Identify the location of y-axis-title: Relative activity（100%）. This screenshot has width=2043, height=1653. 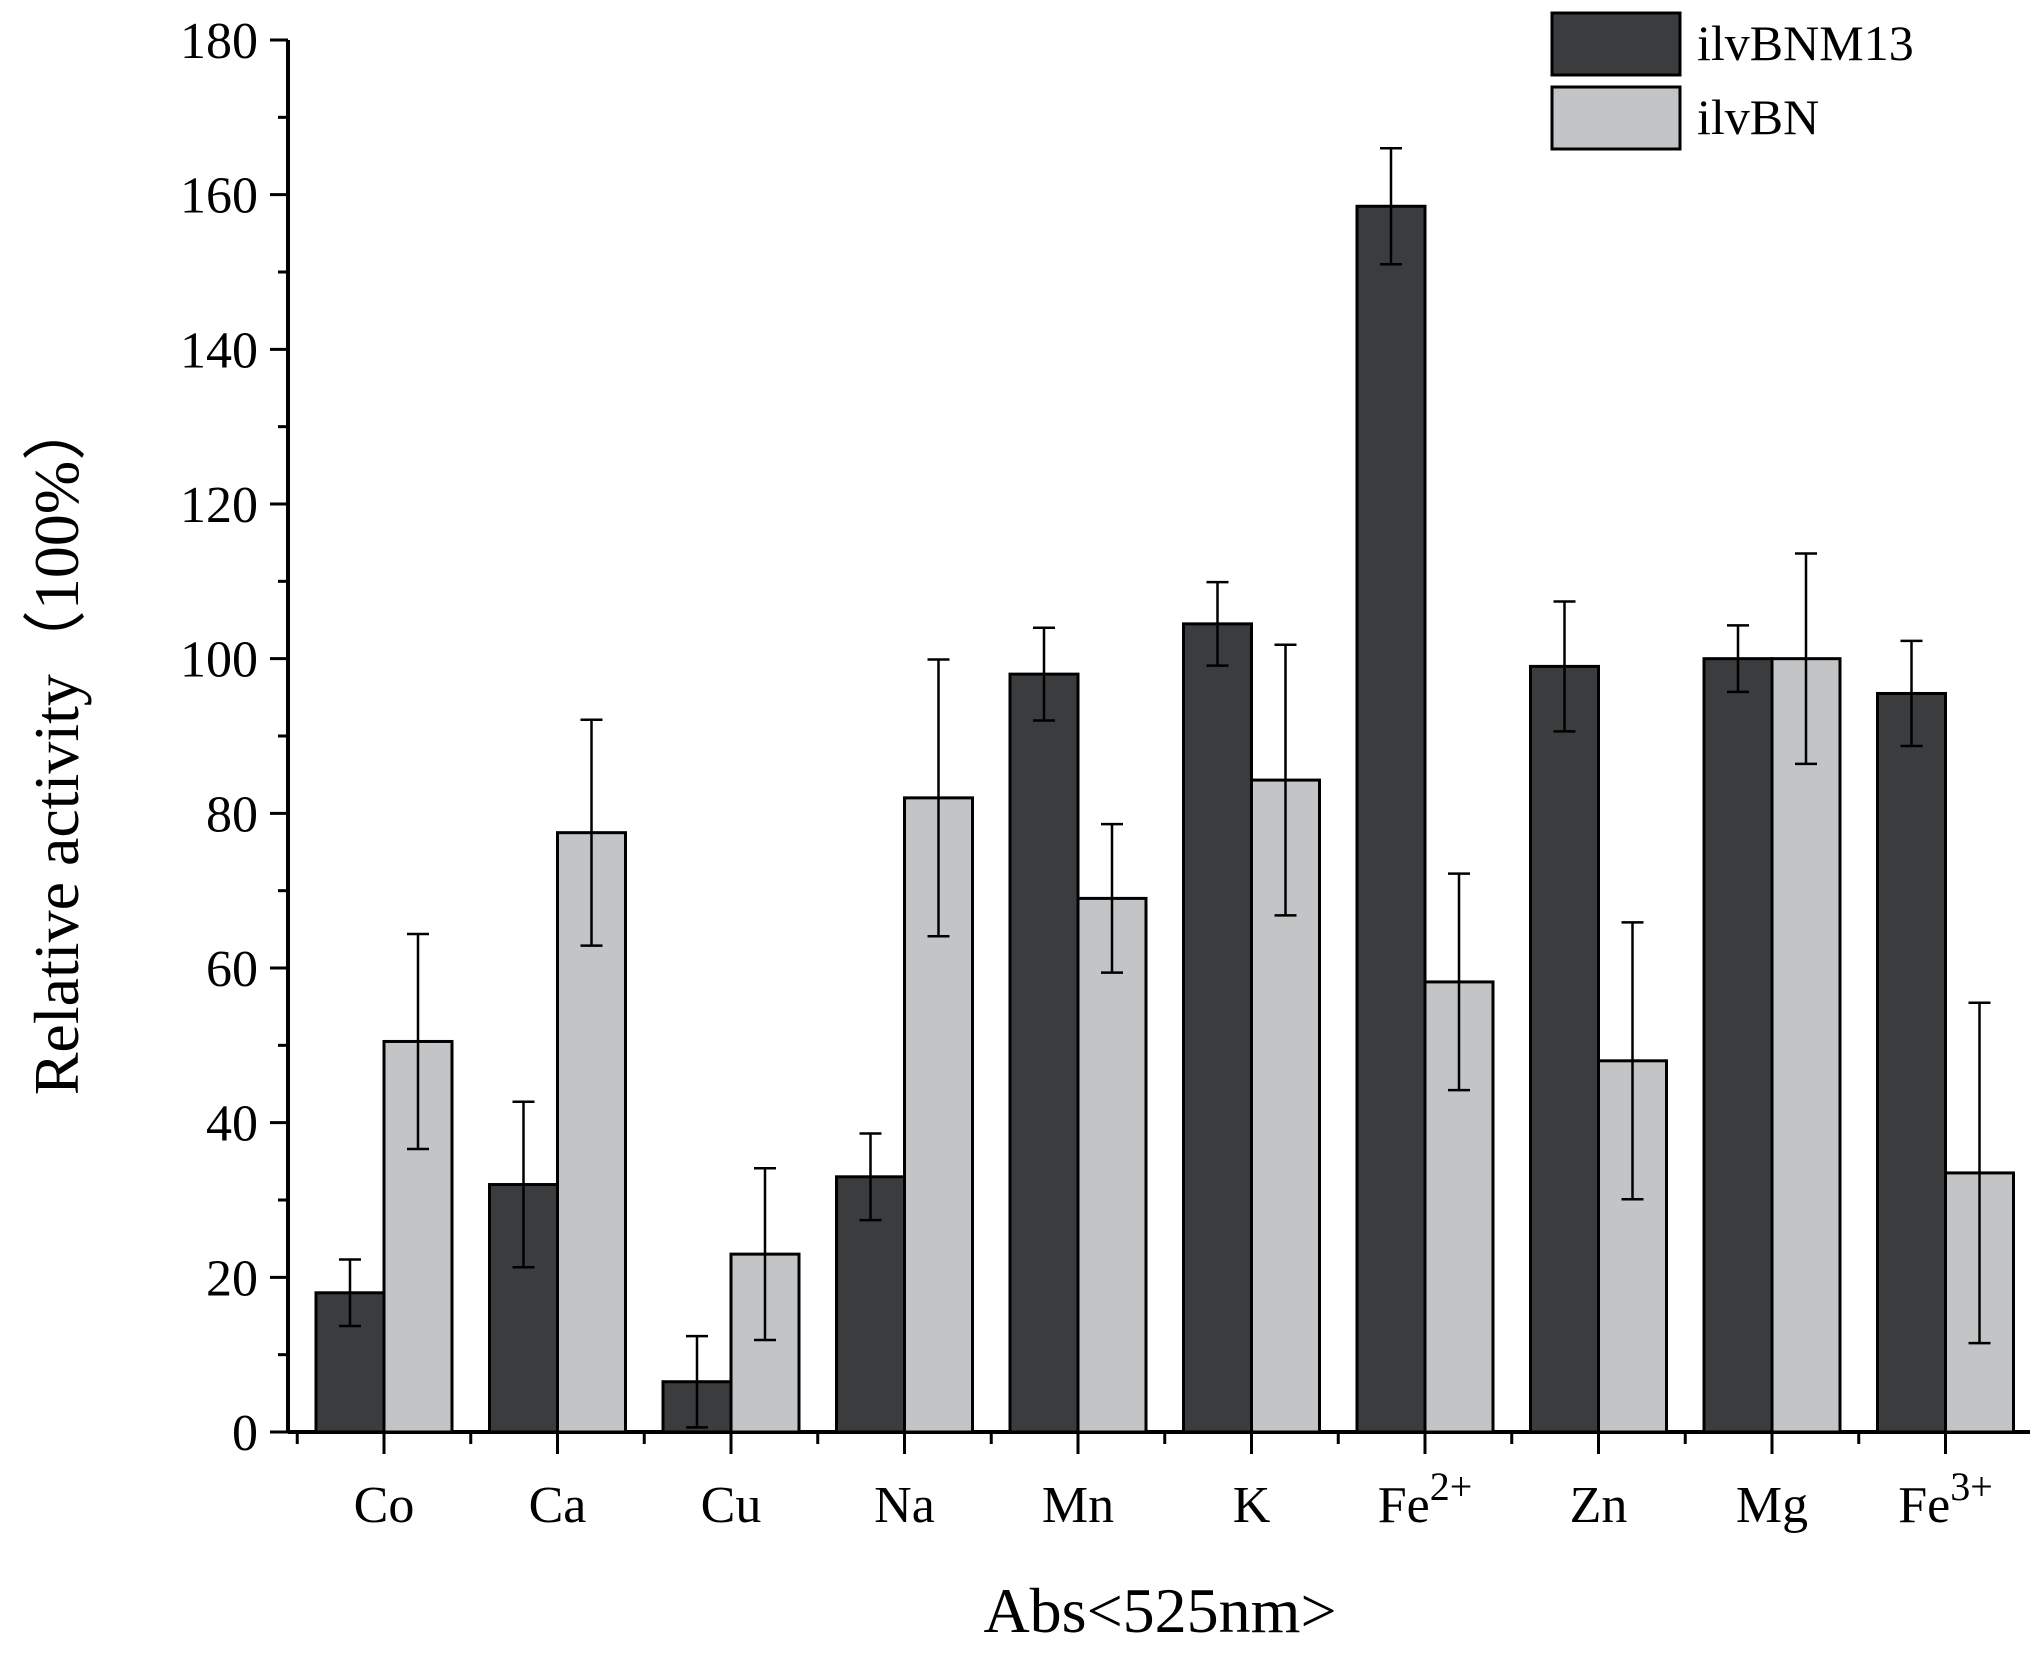
(56, 746).